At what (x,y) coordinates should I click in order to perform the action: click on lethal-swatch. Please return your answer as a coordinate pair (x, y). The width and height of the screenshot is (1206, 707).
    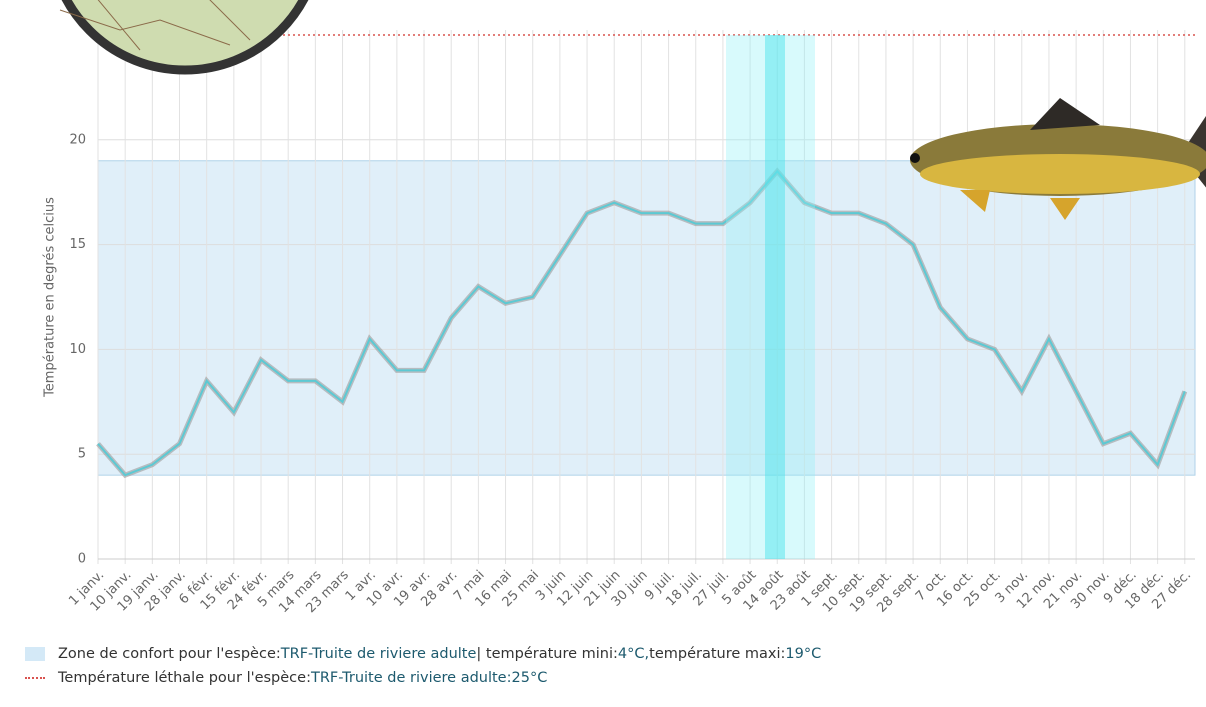
    Looking at the image, I should click on (35, 678).